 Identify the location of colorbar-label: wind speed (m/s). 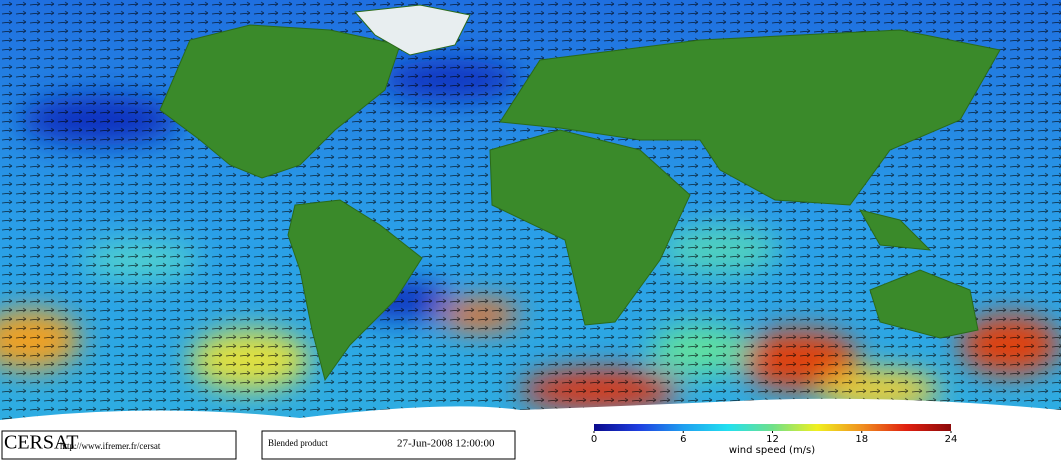
(772, 450).